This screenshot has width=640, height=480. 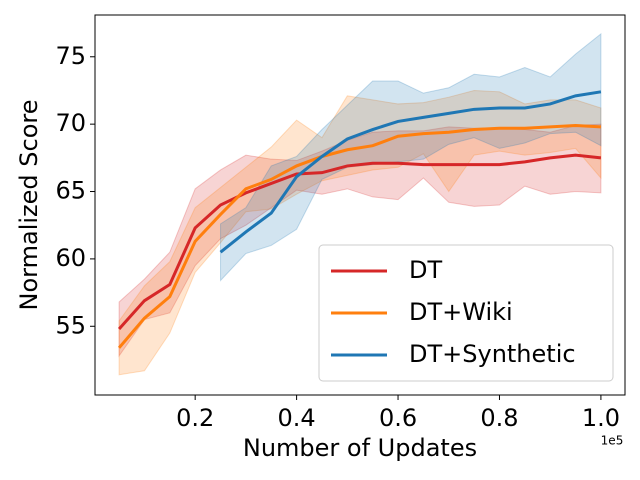 I want to click on y-tick-label: 60, so click(x=70, y=258).